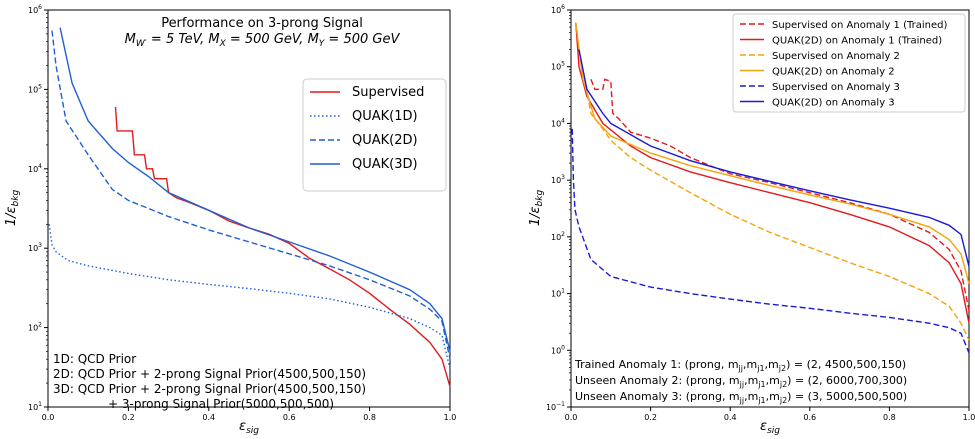 The height and width of the screenshot is (439, 975). I want to click on left-legend-label-1: Supervised, so click(388, 92).